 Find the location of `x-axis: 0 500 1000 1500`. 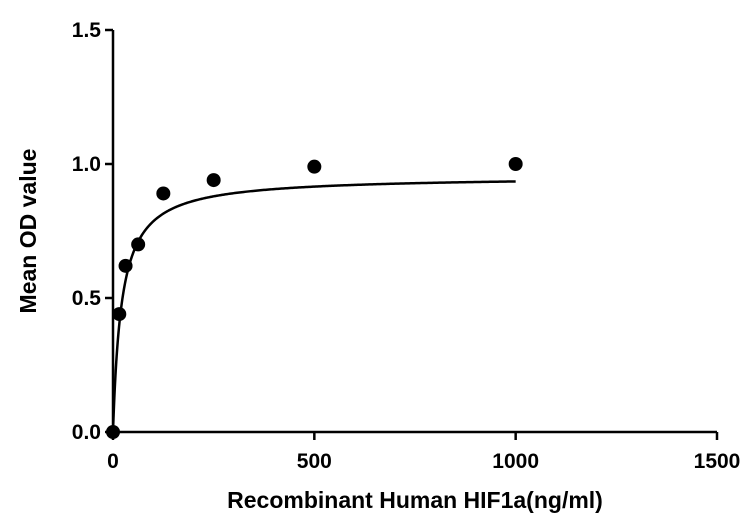

x-axis: 0 500 1000 1500 is located at coordinates (423, 451).